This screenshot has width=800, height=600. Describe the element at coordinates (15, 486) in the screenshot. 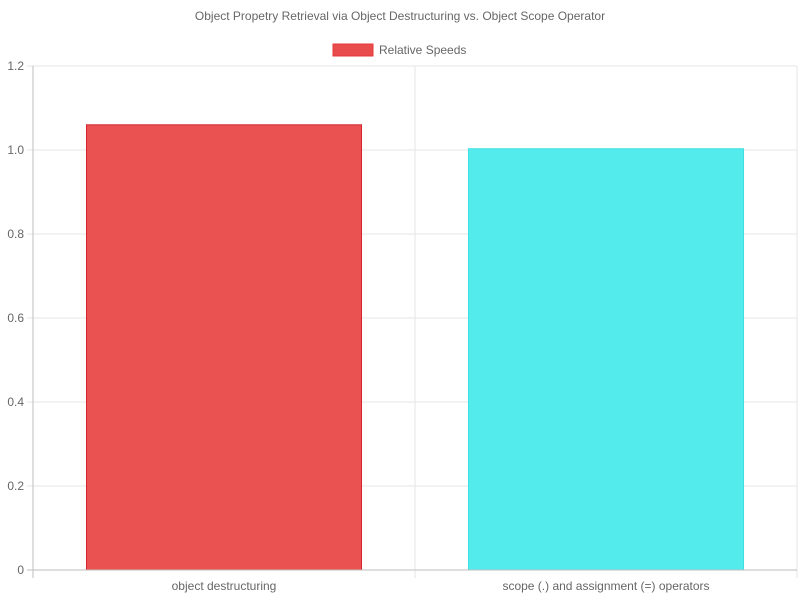

I see `y-tick-label: 0.2` at that location.